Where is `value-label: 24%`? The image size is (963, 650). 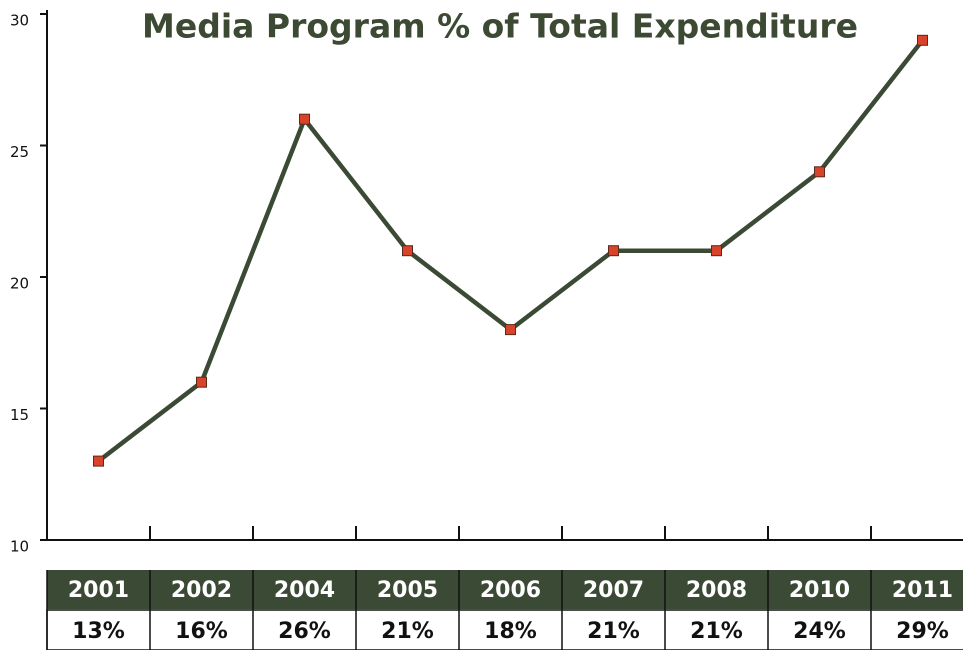
value-label: 24% is located at coordinates (819, 631).